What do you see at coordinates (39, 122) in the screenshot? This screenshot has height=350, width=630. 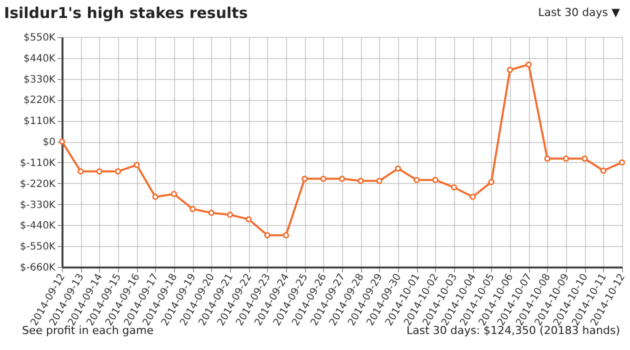 I see `y-tick-label: $110K` at bounding box center [39, 122].